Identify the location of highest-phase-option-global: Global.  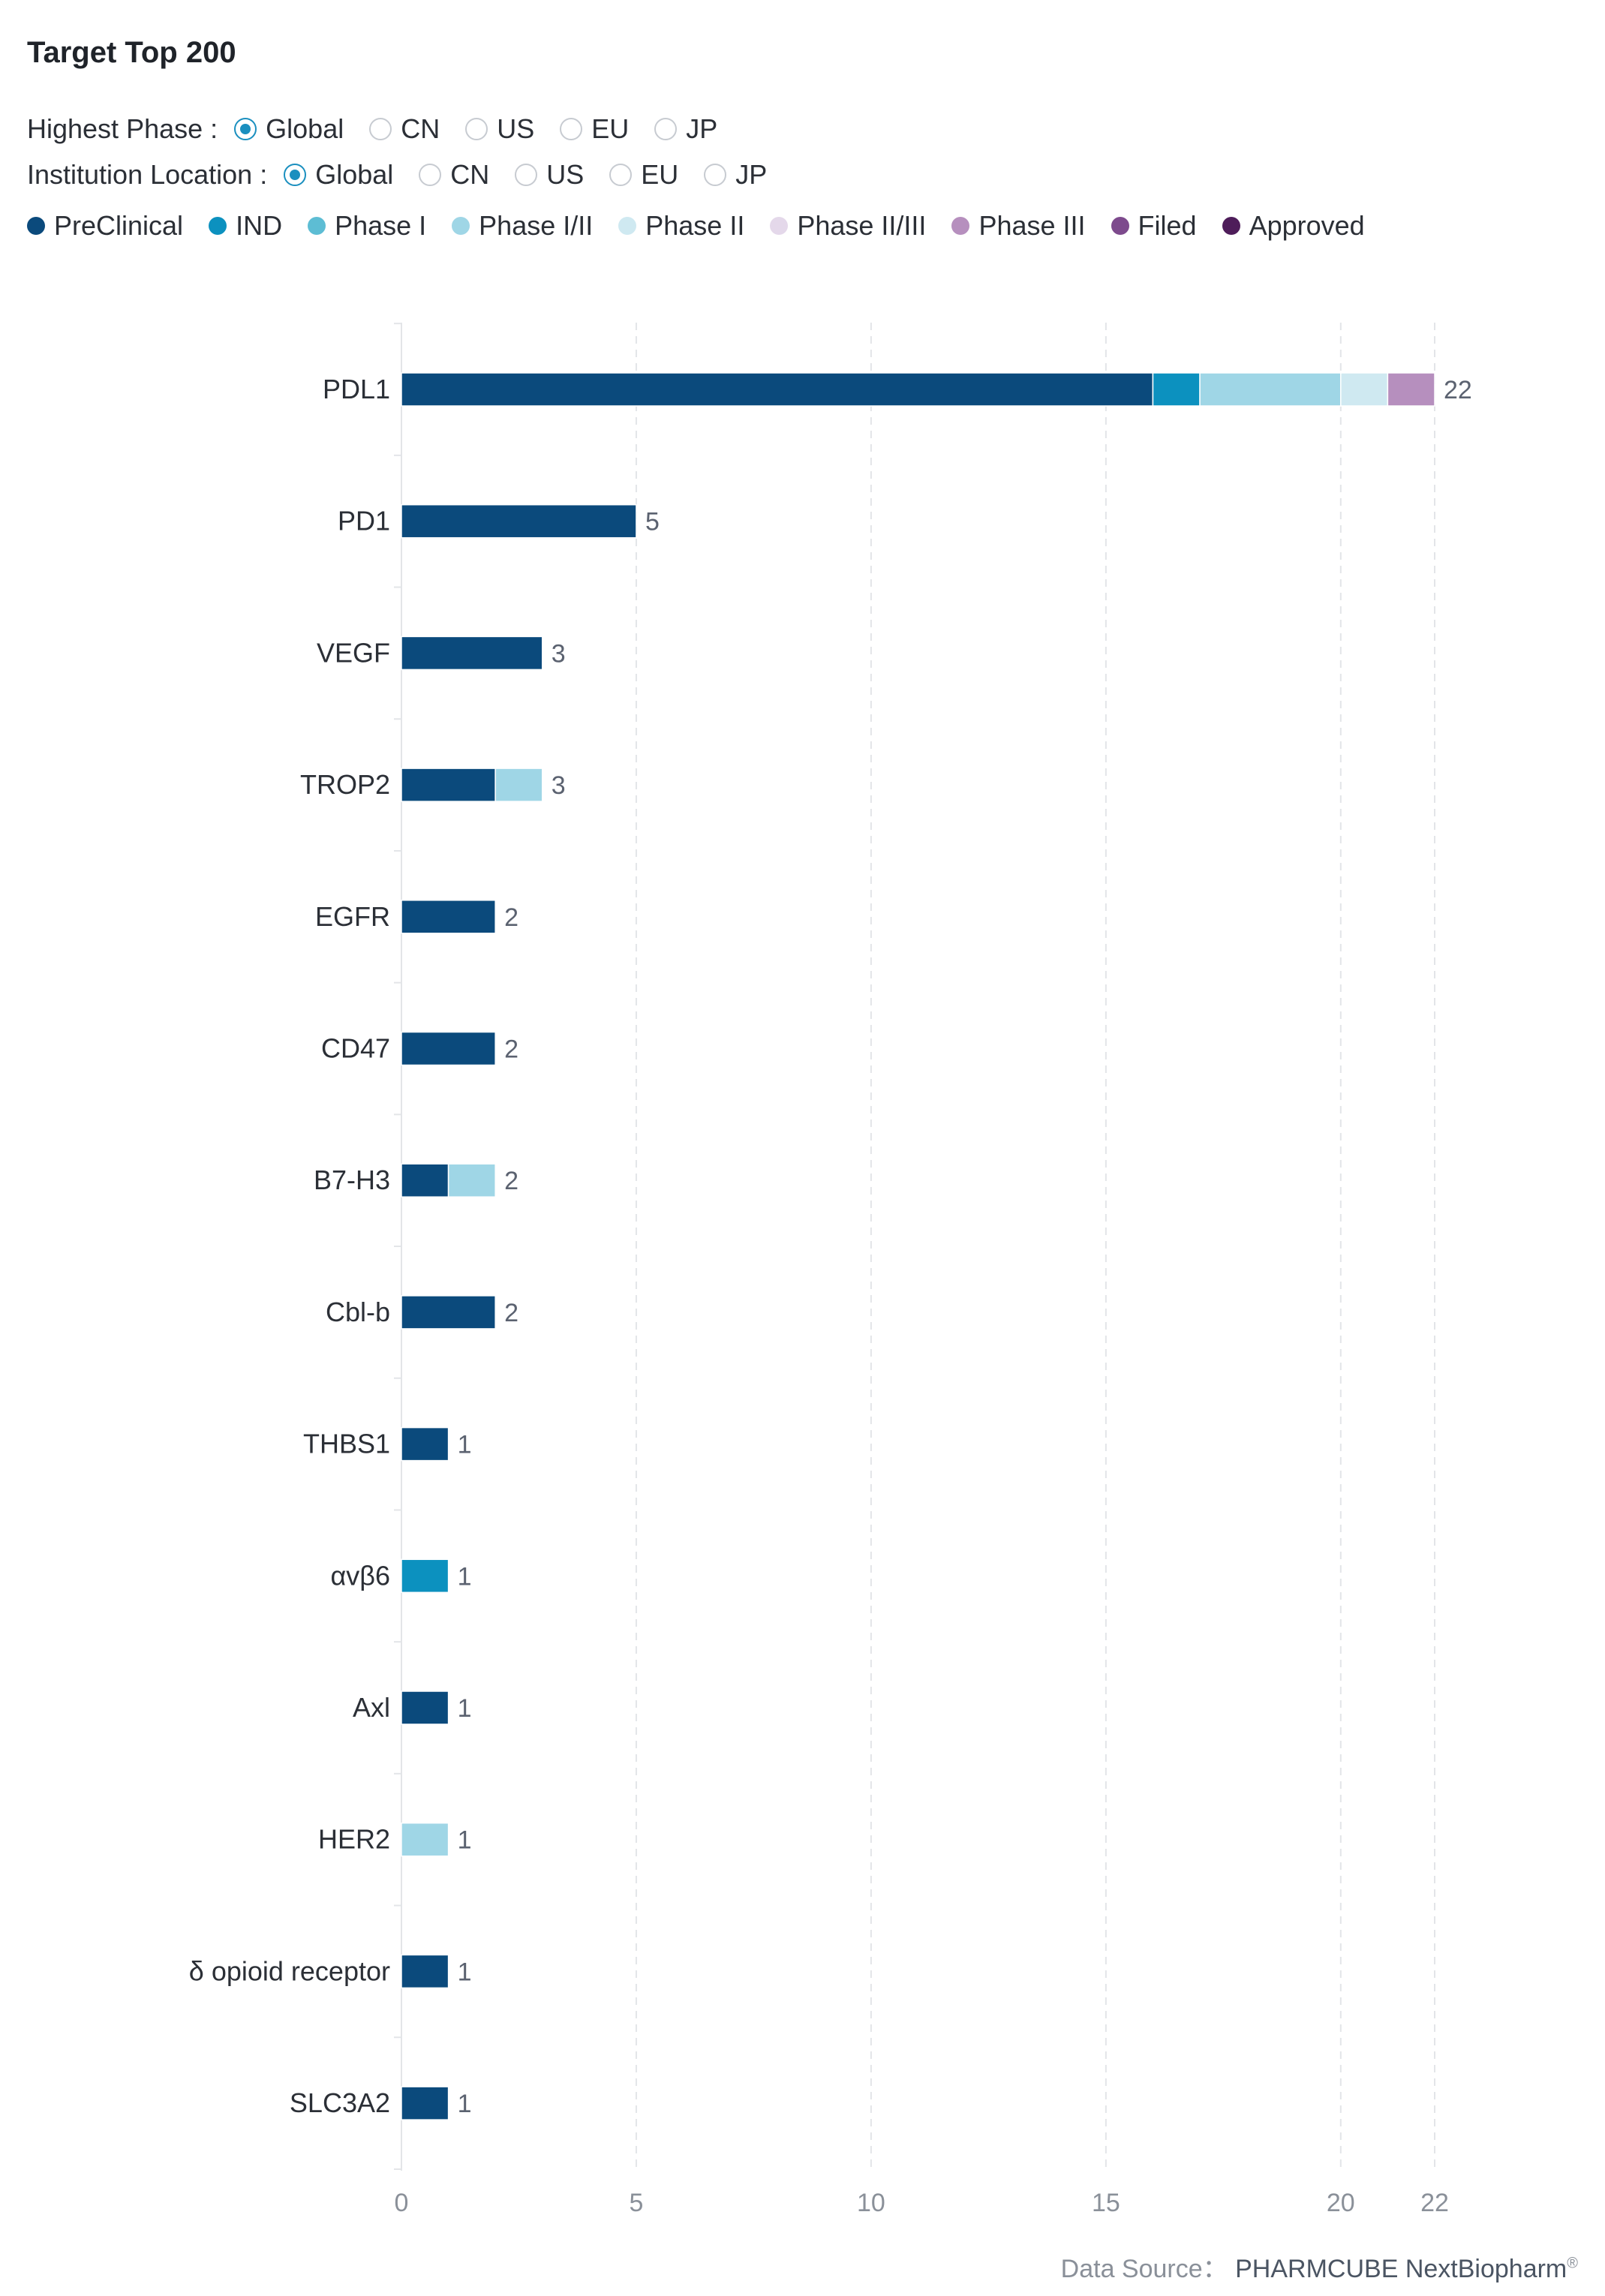
(289, 129).